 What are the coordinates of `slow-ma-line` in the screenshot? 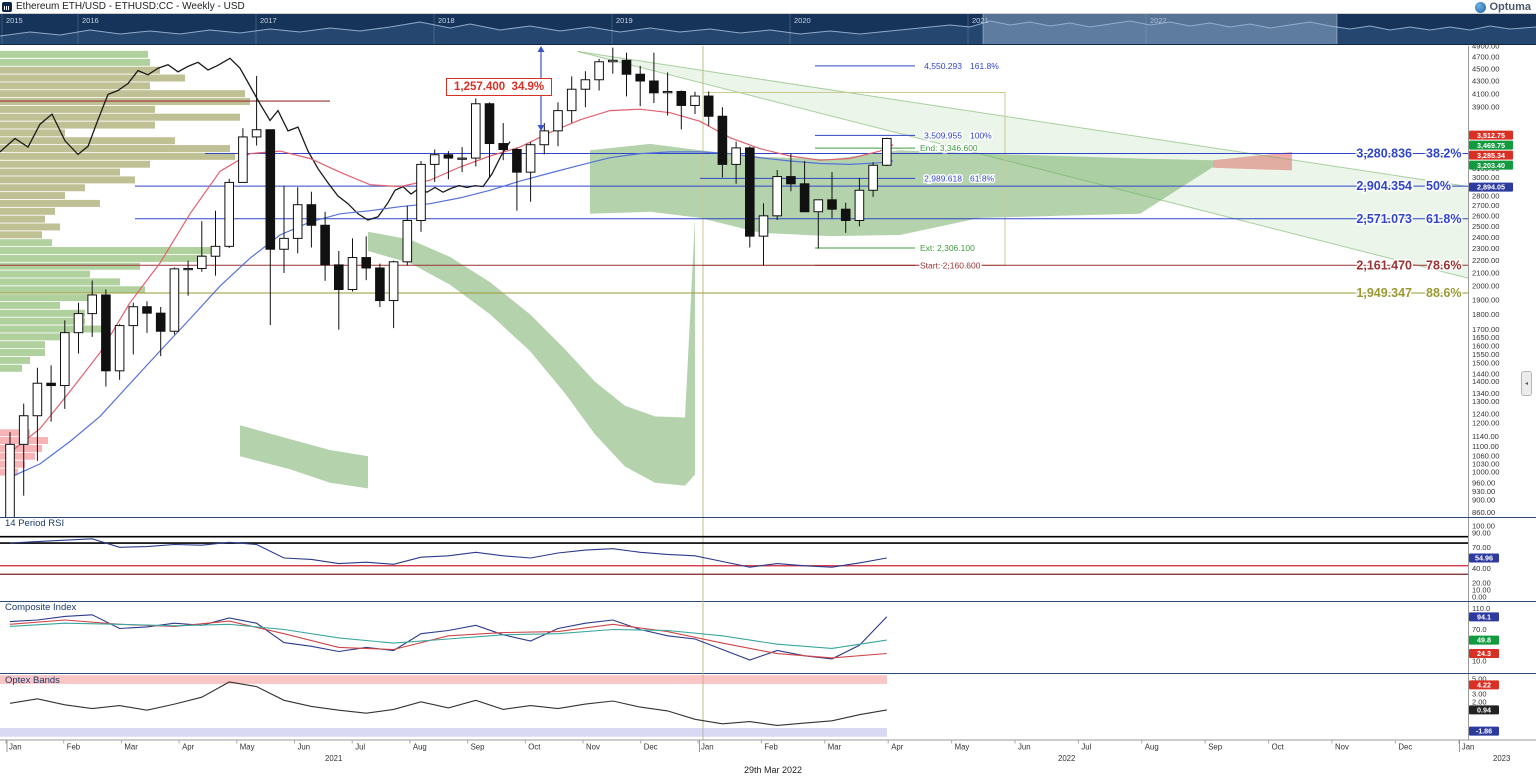 It's located at (448, 635).